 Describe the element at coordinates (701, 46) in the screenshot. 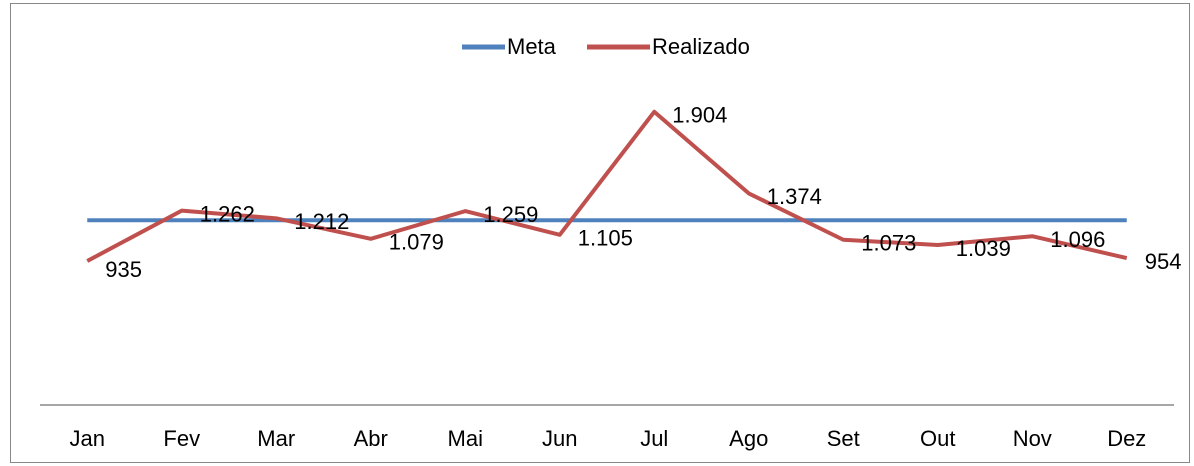

I see `legend-label: Realizado` at that location.